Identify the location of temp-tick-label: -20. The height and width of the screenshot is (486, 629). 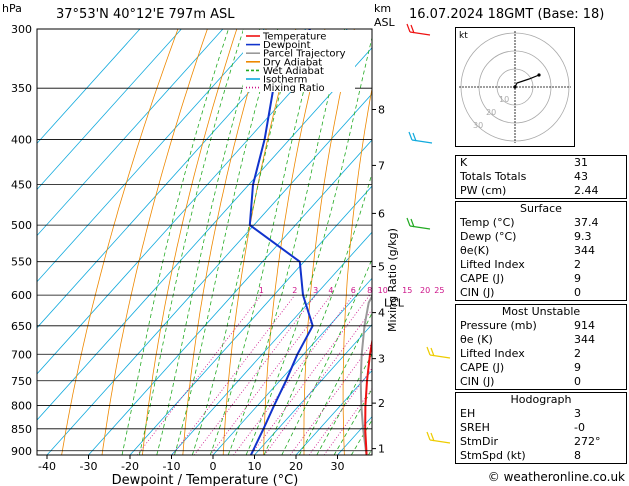
(130, 466).